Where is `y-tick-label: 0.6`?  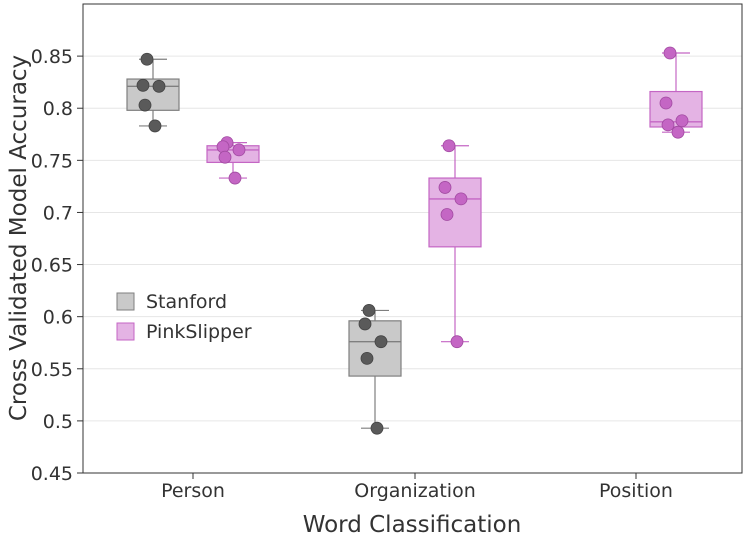
y-tick-label: 0.6 is located at coordinates (58, 318).